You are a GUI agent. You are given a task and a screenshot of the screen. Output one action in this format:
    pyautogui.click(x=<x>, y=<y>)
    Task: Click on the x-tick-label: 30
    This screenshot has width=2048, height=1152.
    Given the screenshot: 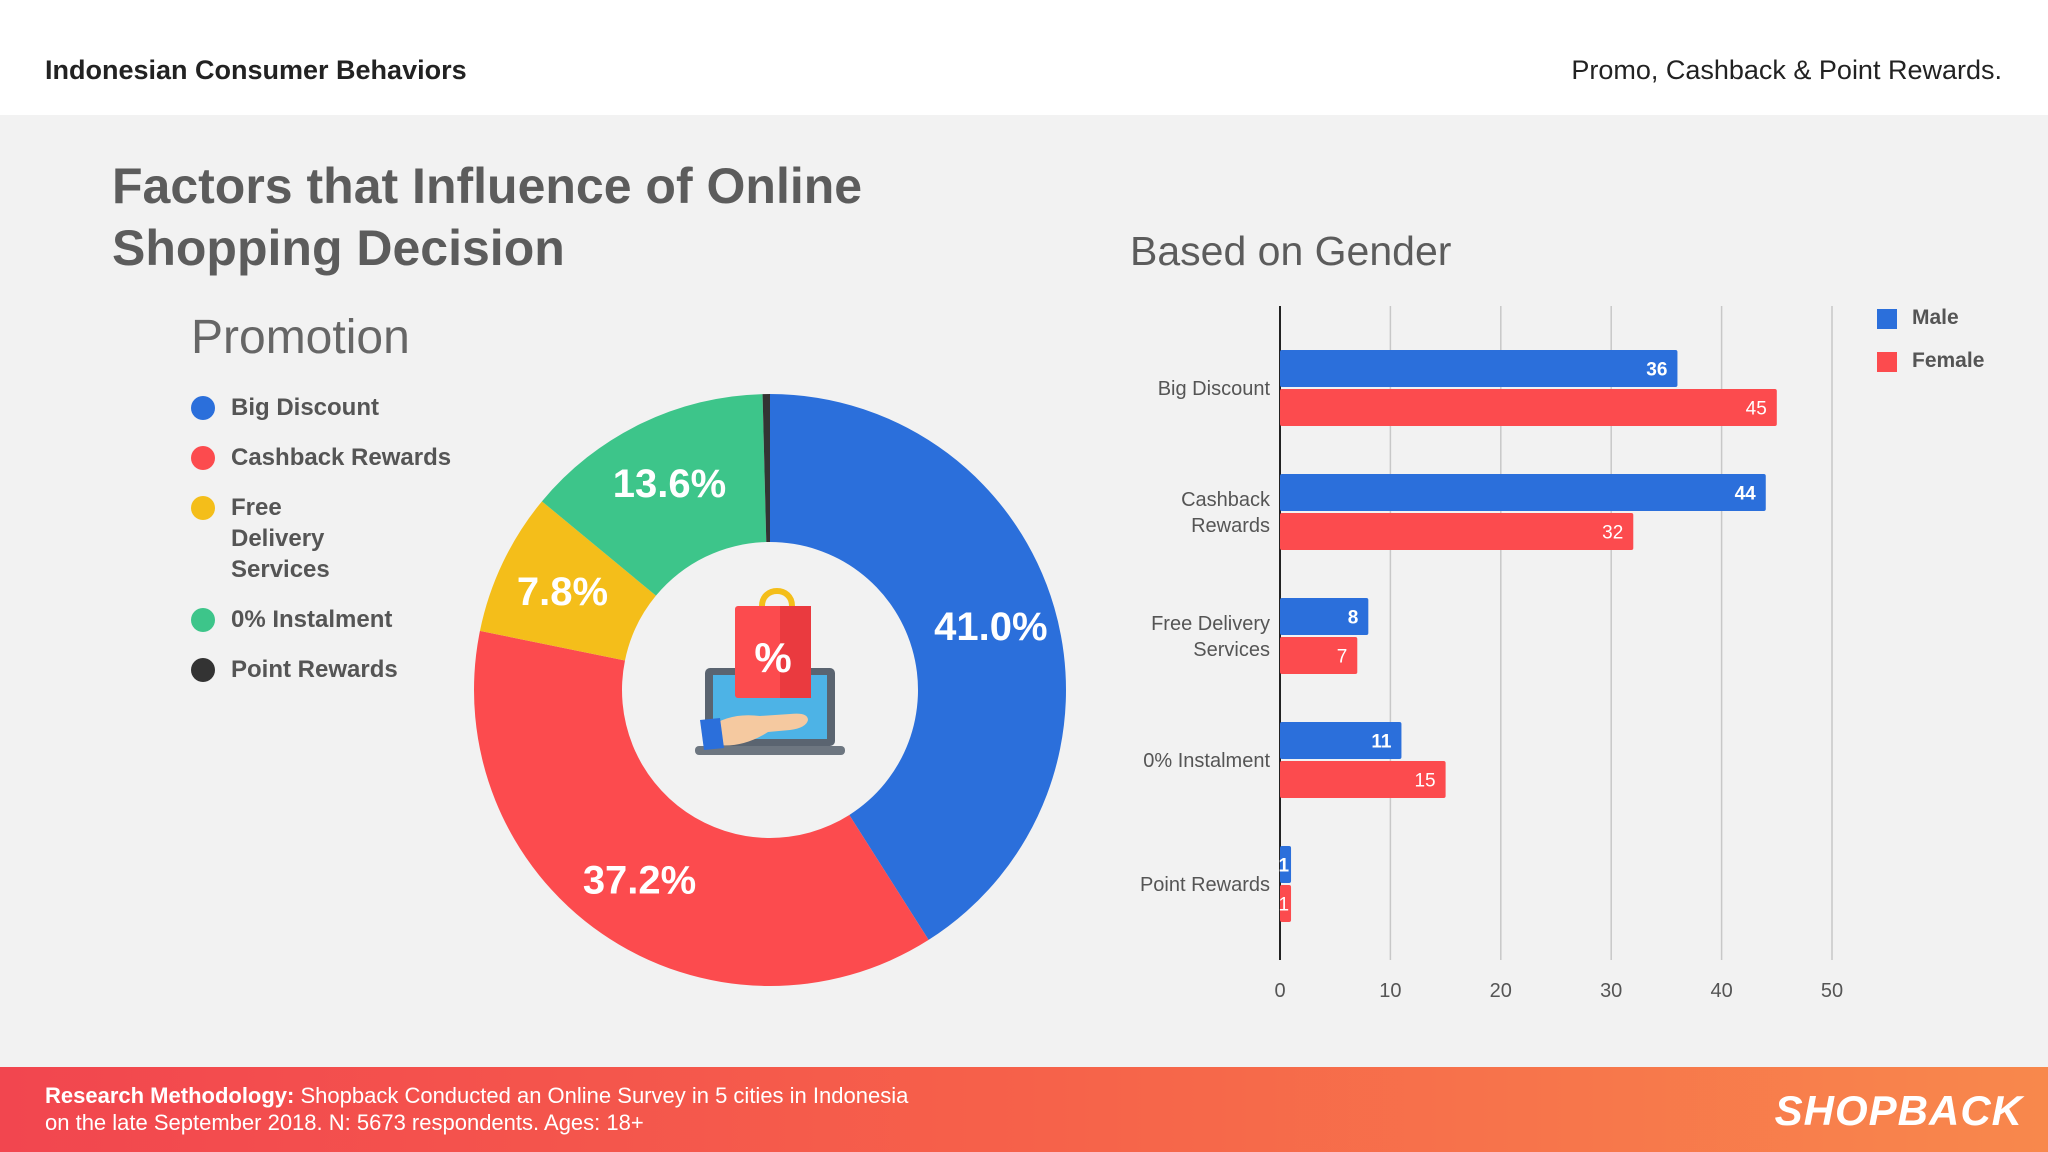 What is the action you would take?
    pyautogui.click(x=1611, y=991)
    